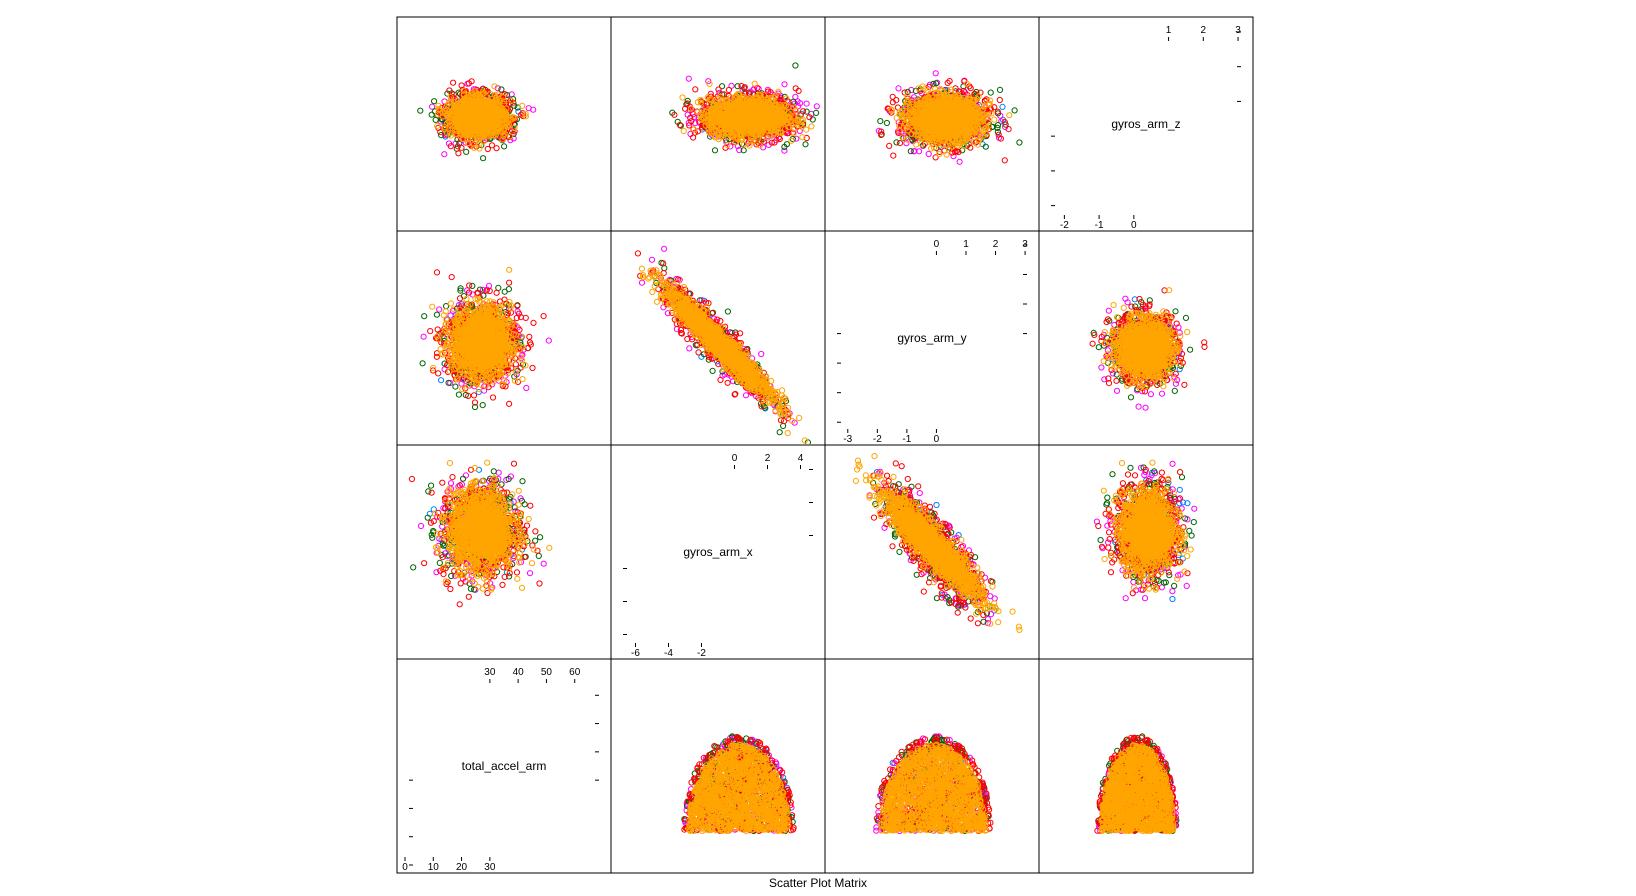  I want to click on panel-r0-c0, so click(504, 124).